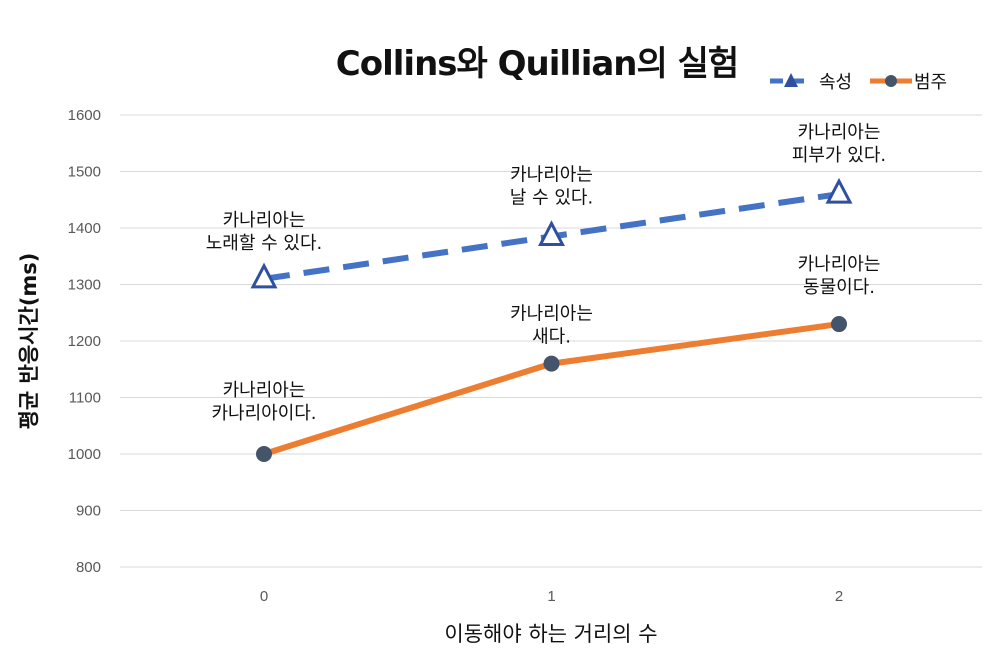  Describe the element at coordinates (908, 82) in the screenshot. I see `legend-item-category: 범주` at that location.